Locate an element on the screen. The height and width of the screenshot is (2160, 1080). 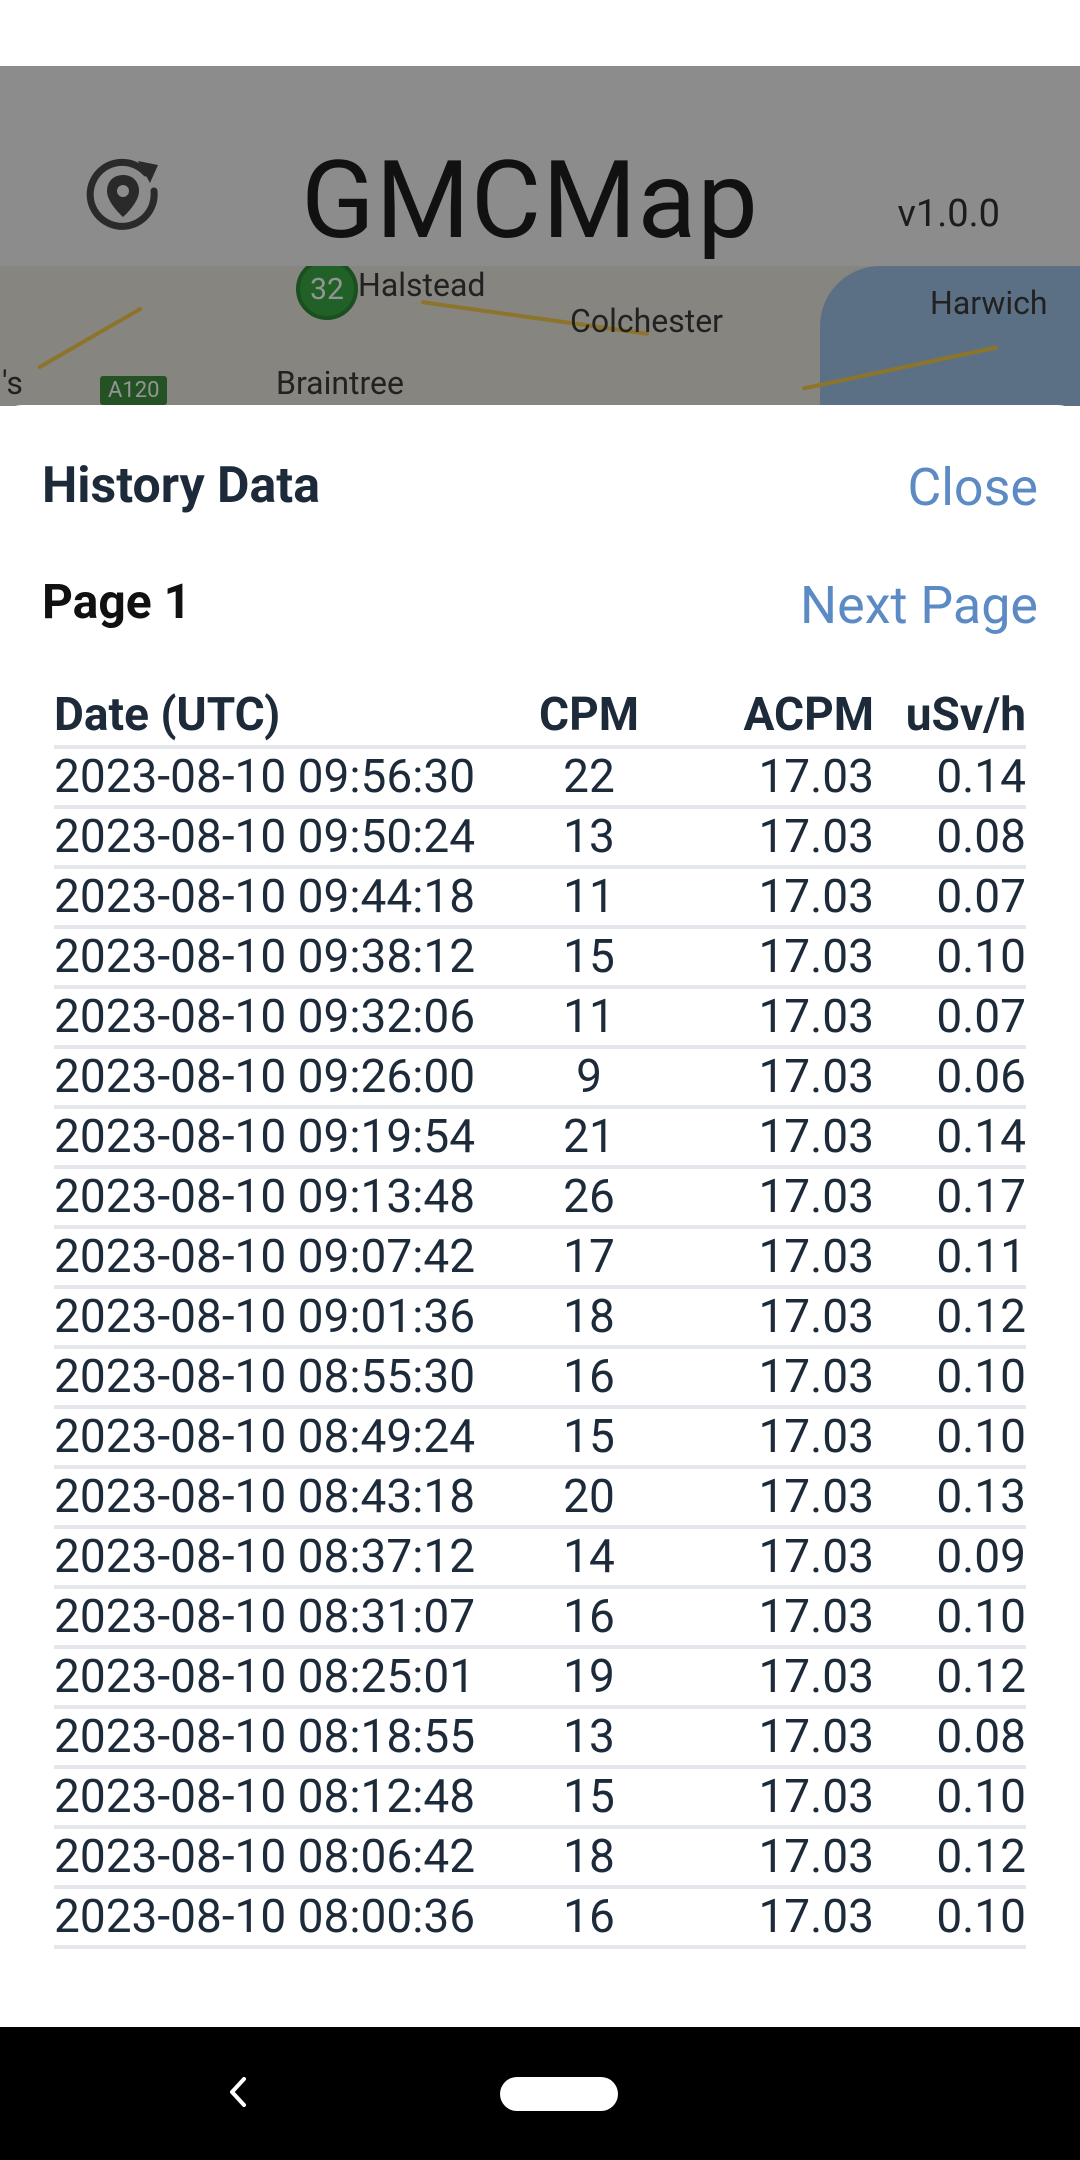
cell-usvh: 0.13 is located at coordinates (950, 1498).